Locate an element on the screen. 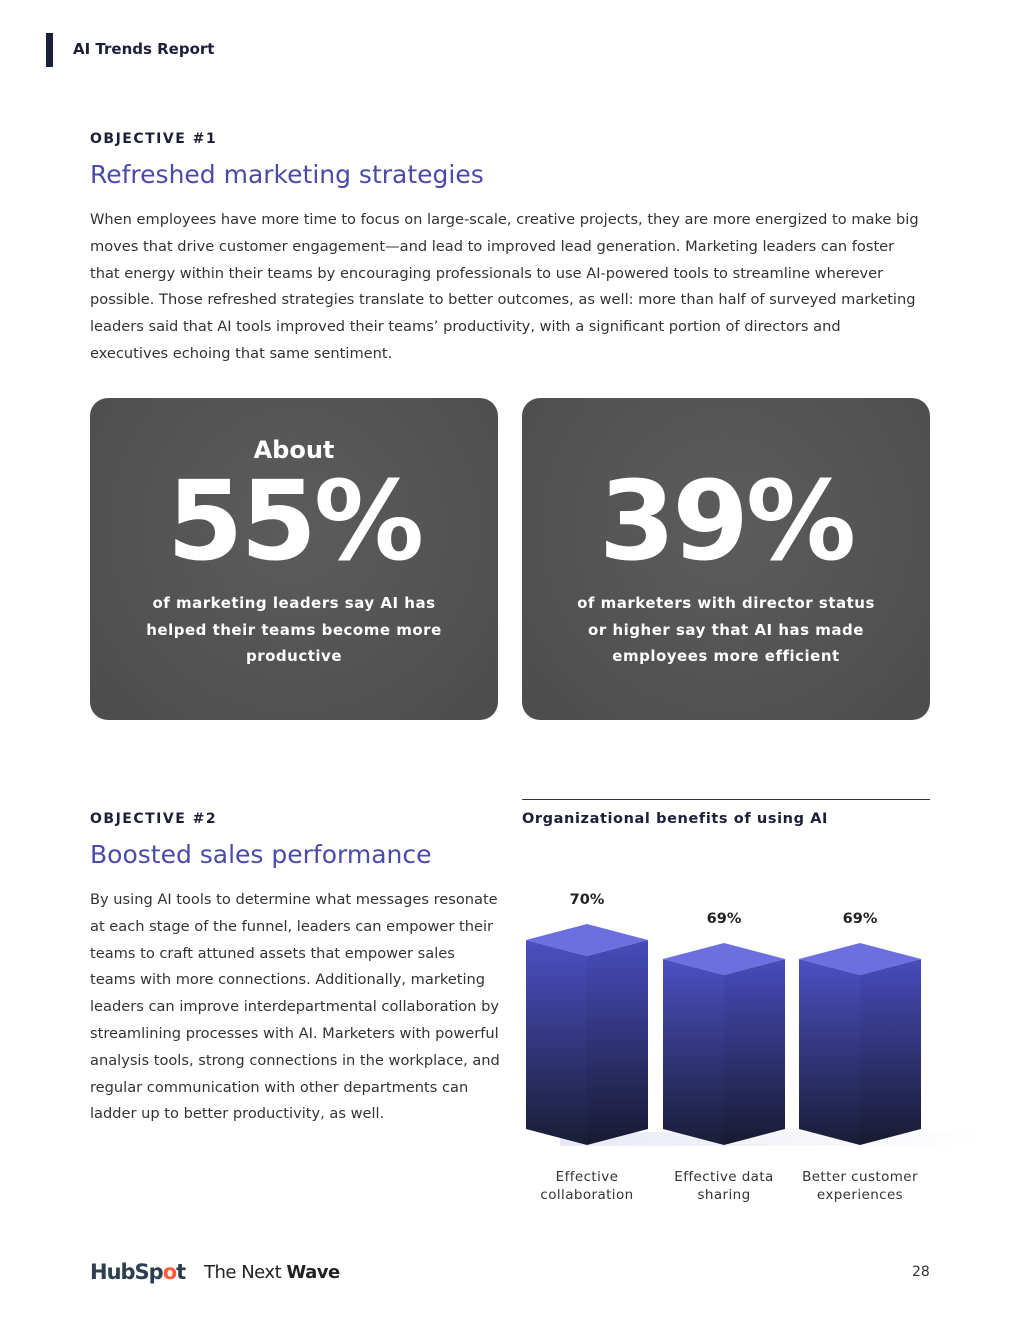 Image resolution: width=1020 pixels, height=1320 pixels. stat-prefix: About is located at coordinates (294, 450).